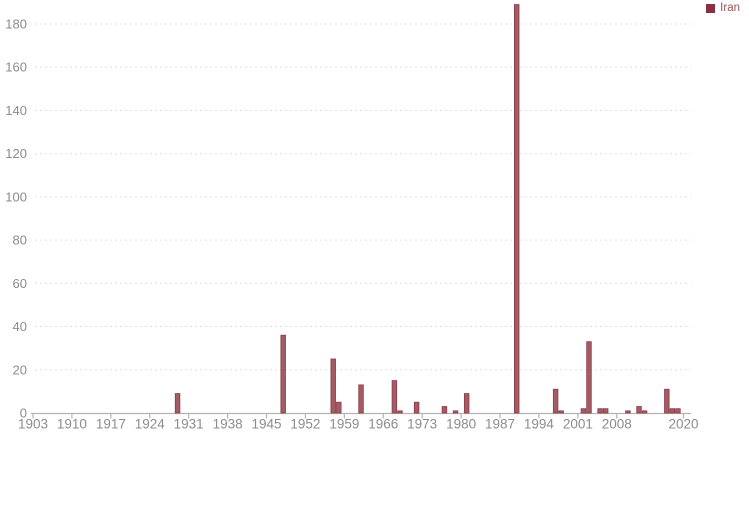 This screenshot has width=749, height=521. I want to click on bar-1929, so click(177, 403).